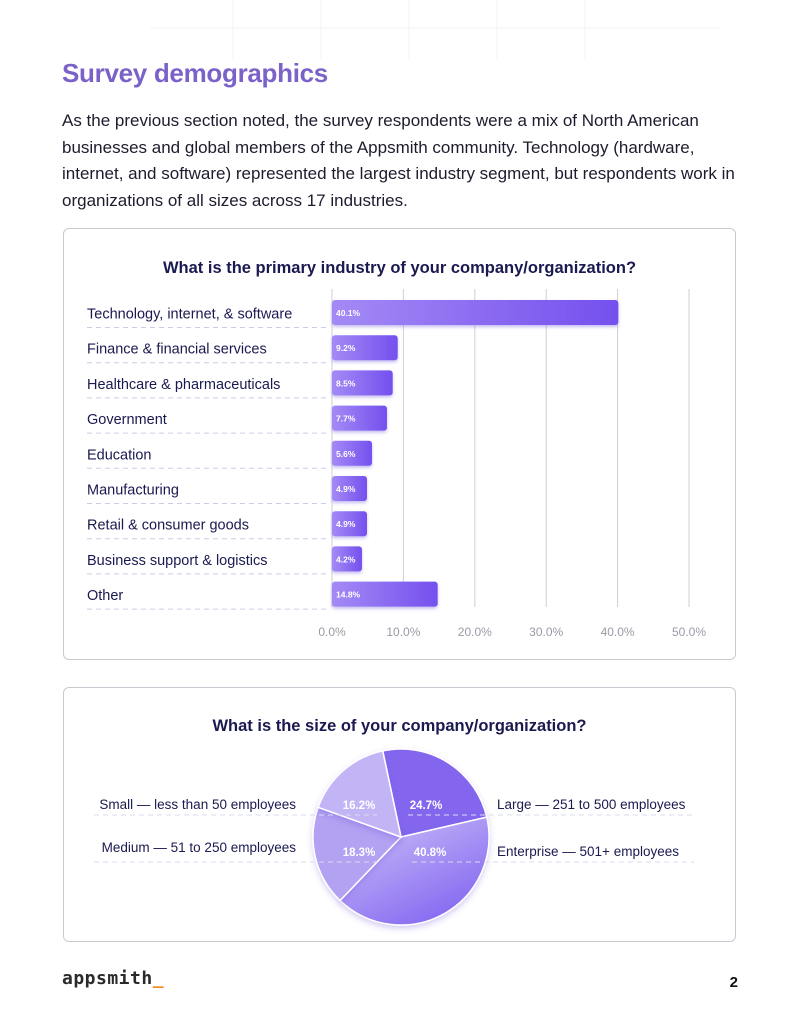  Describe the element at coordinates (403, 632) in the screenshot. I see `x-tick-label: 10.0%` at that location.